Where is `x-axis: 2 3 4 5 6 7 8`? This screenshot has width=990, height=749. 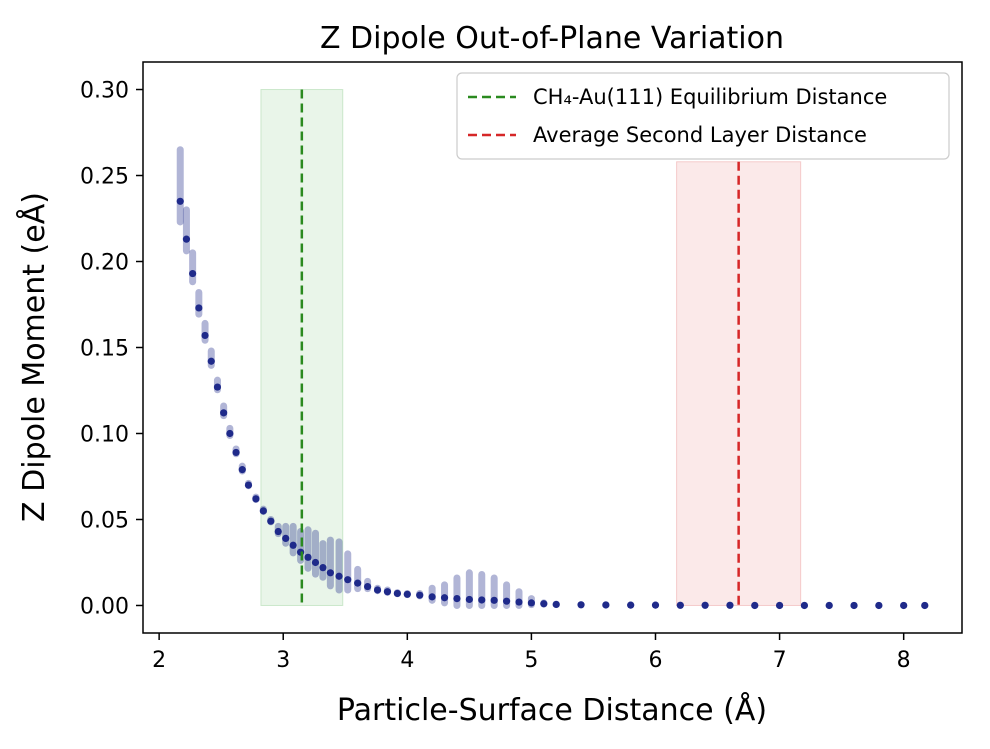 x-axis: 2 3 4 5 6 7 8 is located at coordinates (531, 653).